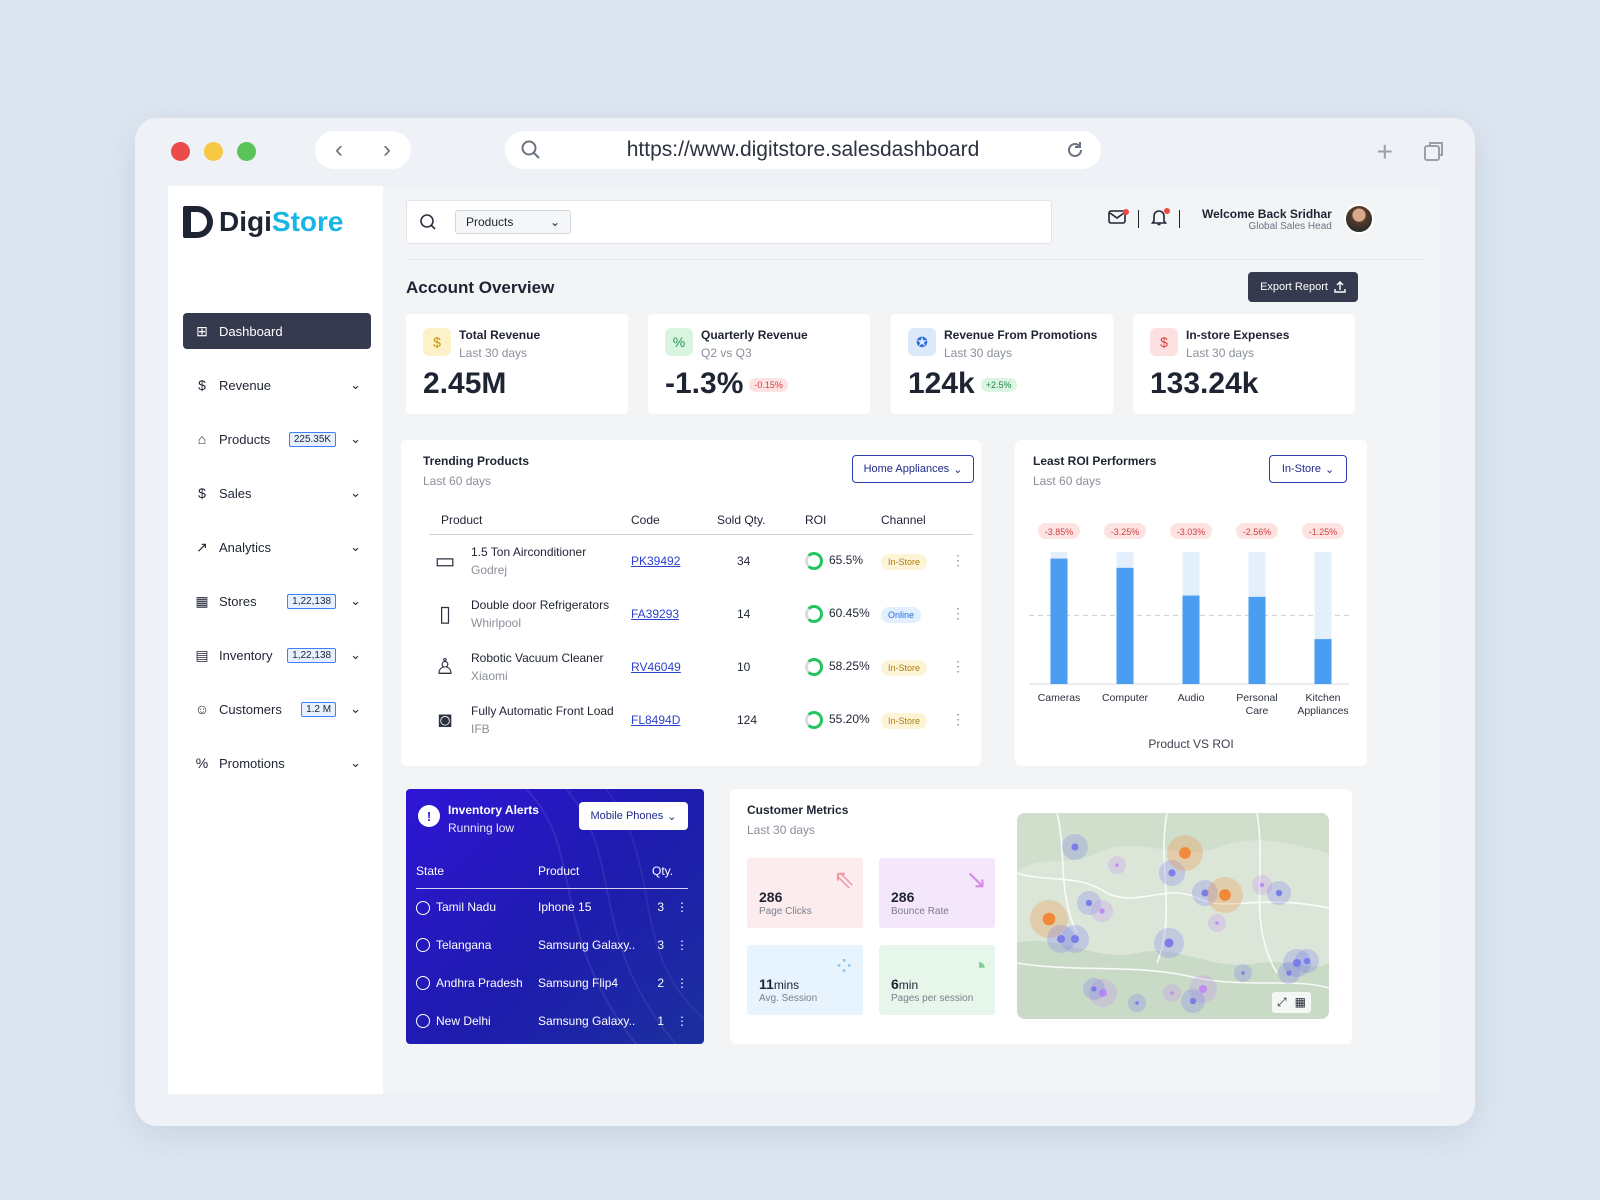  What do you see at coordinates (1160, 219) in the screenshot?
I see `notifications-button` at bounding box center [1160, 219].